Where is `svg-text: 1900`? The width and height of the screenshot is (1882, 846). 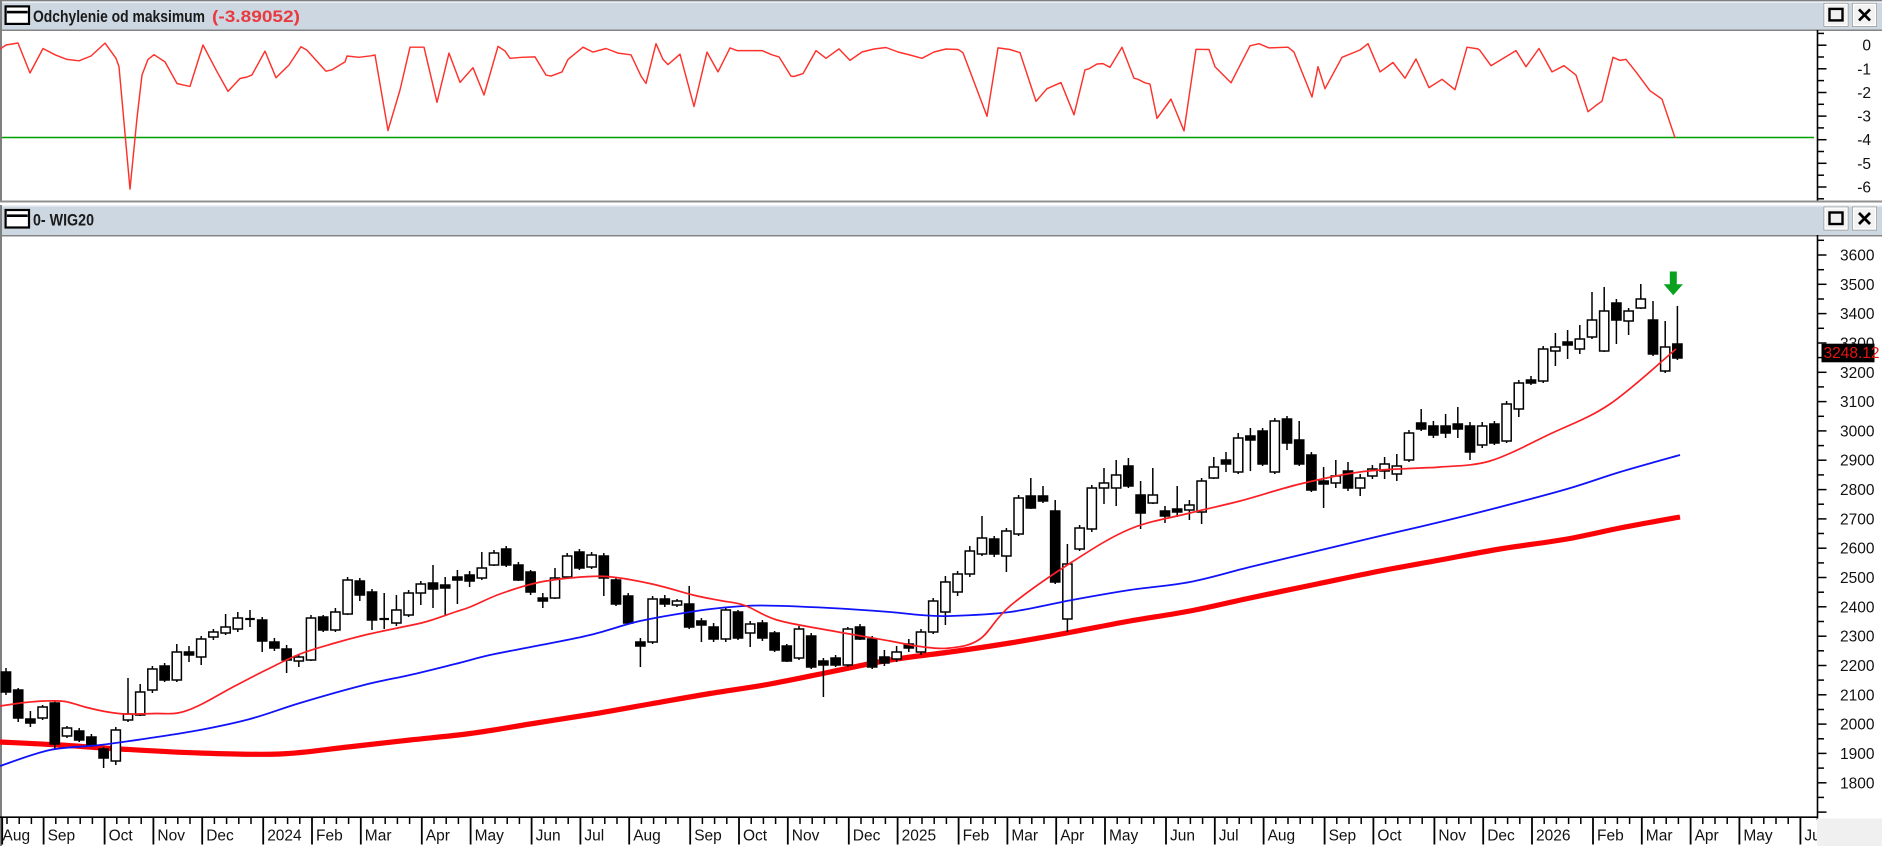 svg-text: 1900 is located at coordinates (1857, 754).